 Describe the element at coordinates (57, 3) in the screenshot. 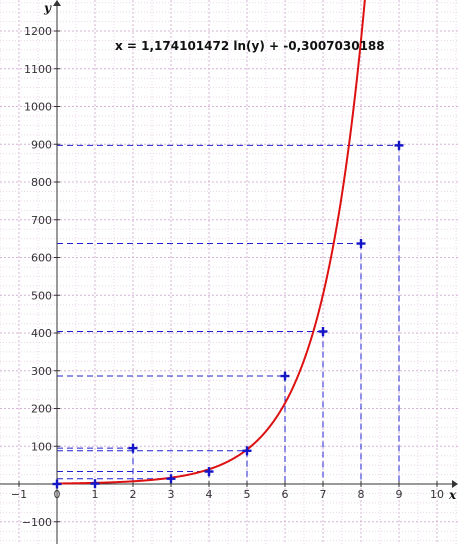

I see `y-axis-arrow` at that location.